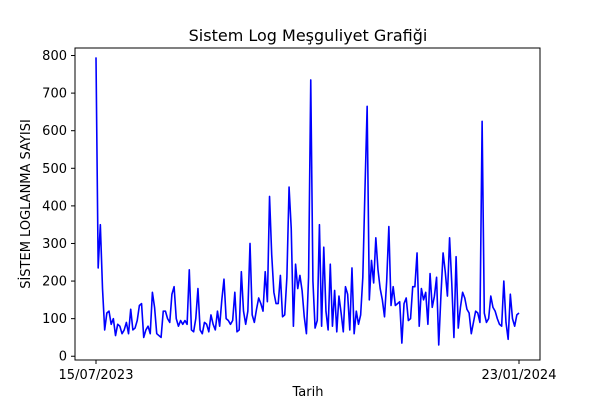  Describe the element at coordinates (54, 131) in the screenshot. I see `y-tick-label: 600` at that location.